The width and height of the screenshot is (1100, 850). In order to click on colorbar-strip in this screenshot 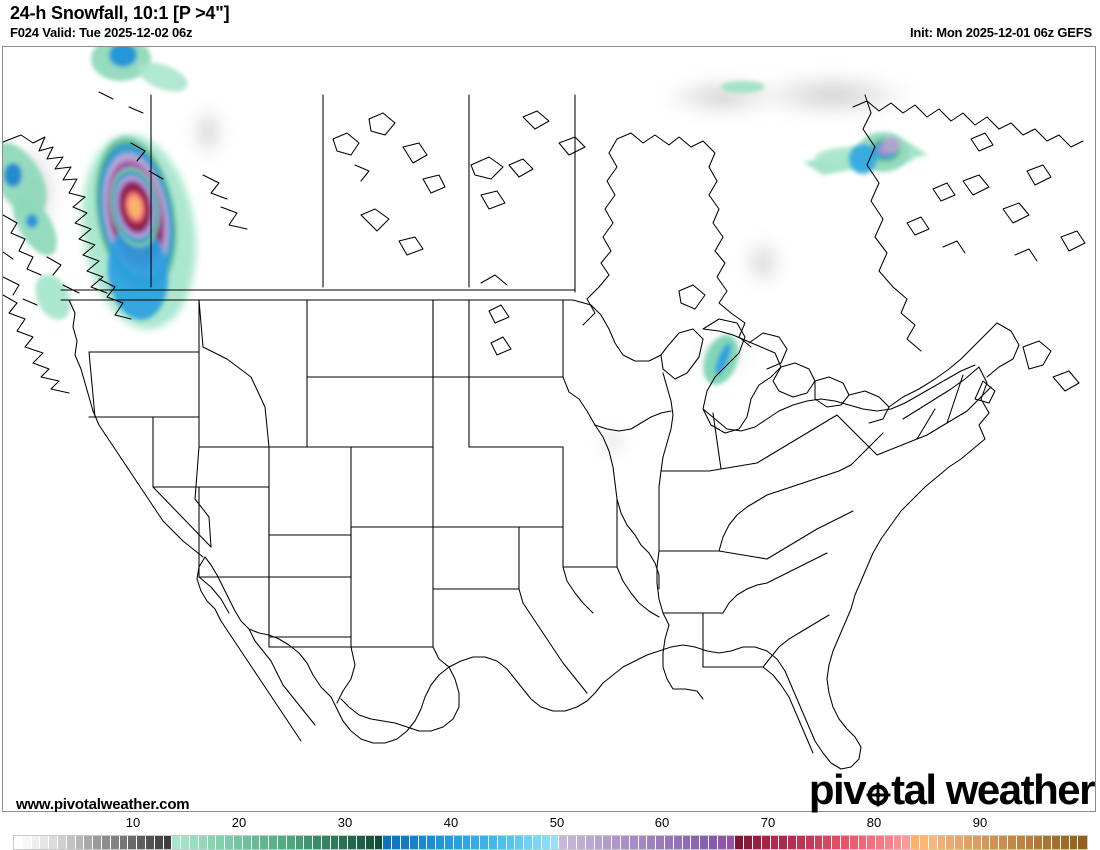, I will do `click(551, 842)`.